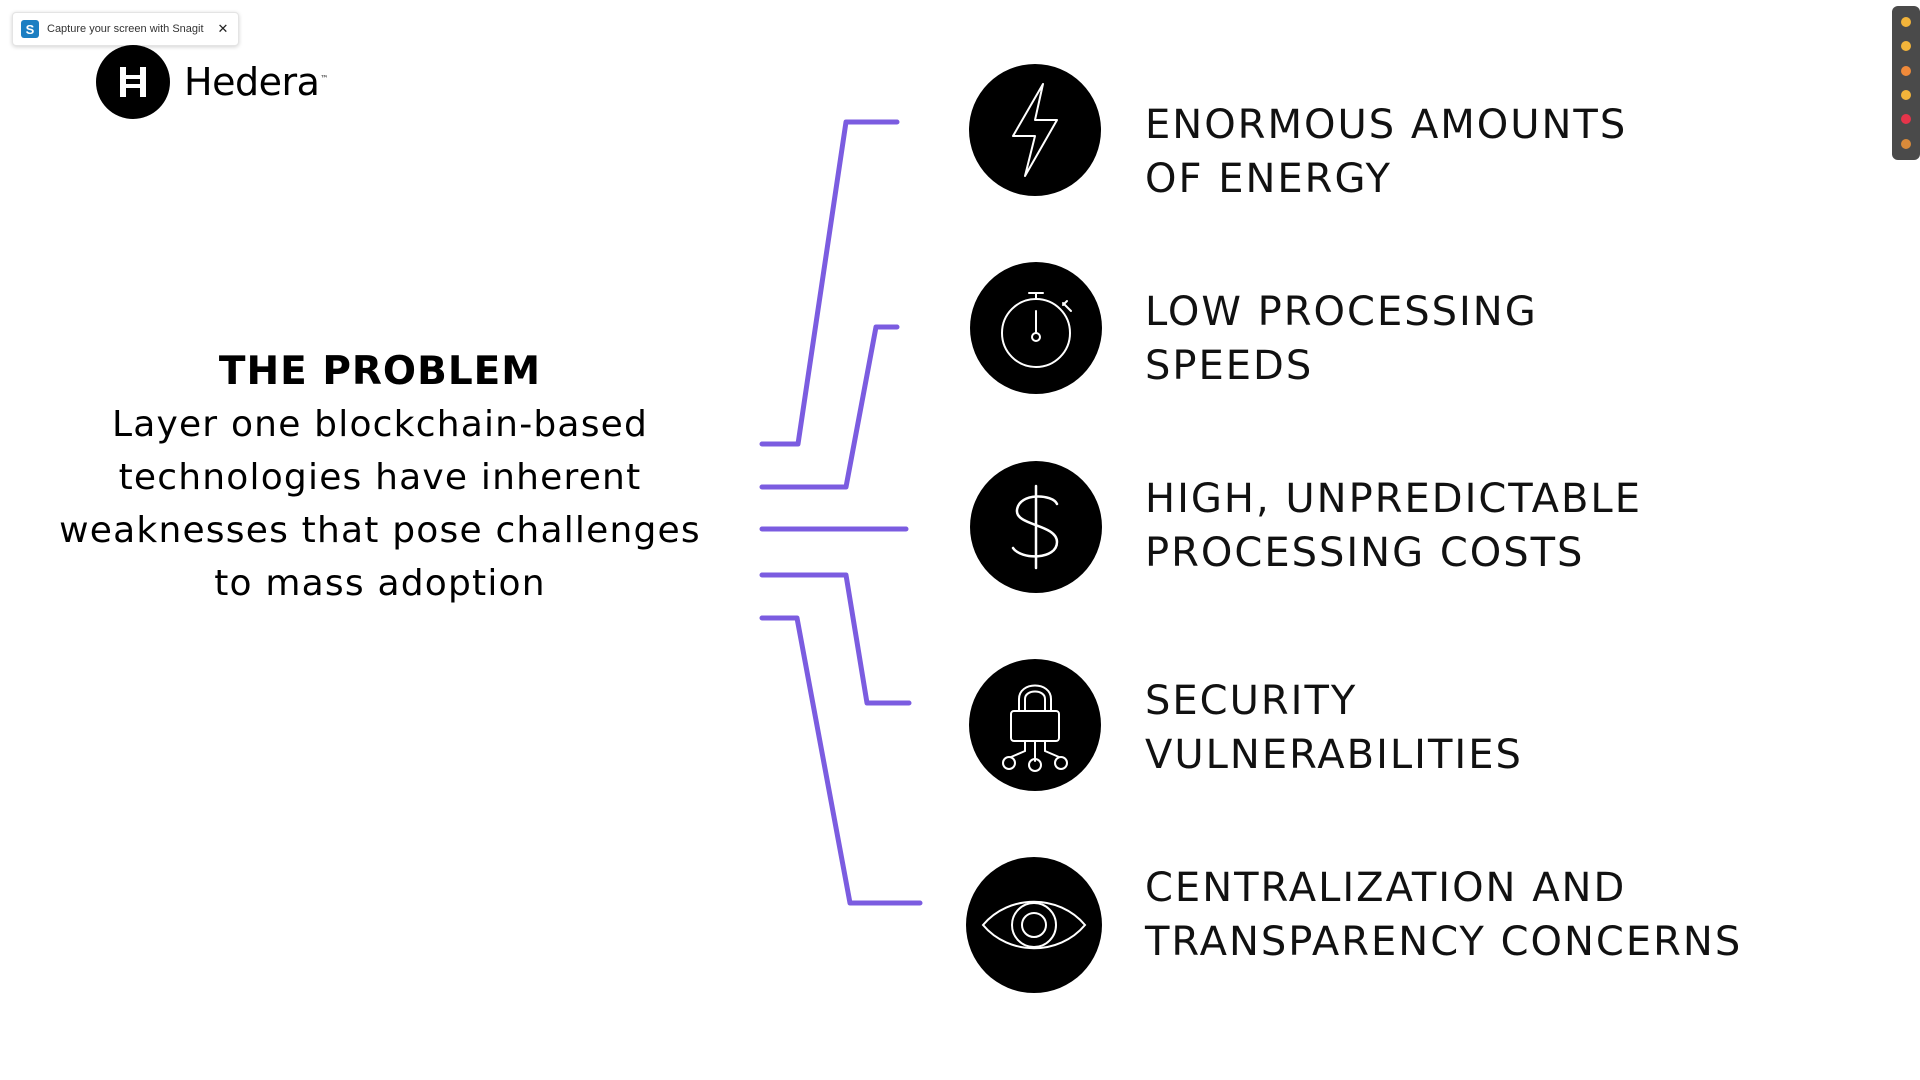  I want to click on hedera-logo: Hedera™, so click(212, 82).